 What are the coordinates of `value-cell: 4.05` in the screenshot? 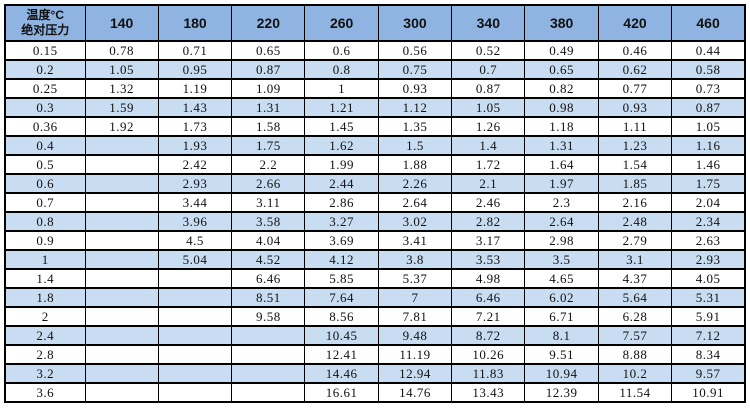 It's located at (708, 278).